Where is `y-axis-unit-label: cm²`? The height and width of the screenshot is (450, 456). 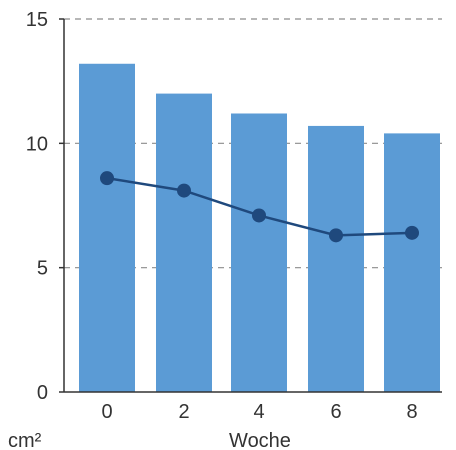
y-axis-unit-label: cm² is located at coordinates (25, 440).